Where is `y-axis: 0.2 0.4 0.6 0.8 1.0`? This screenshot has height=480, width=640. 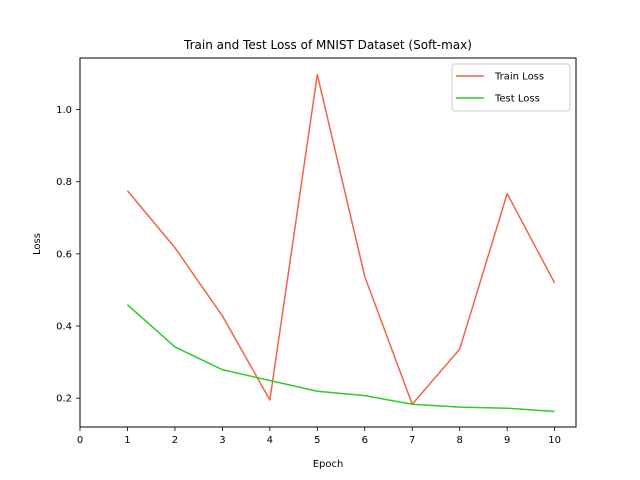 y-axis: 0.2 0.4 0.6 0.8 1.0 is located at coordinates (68, 255).